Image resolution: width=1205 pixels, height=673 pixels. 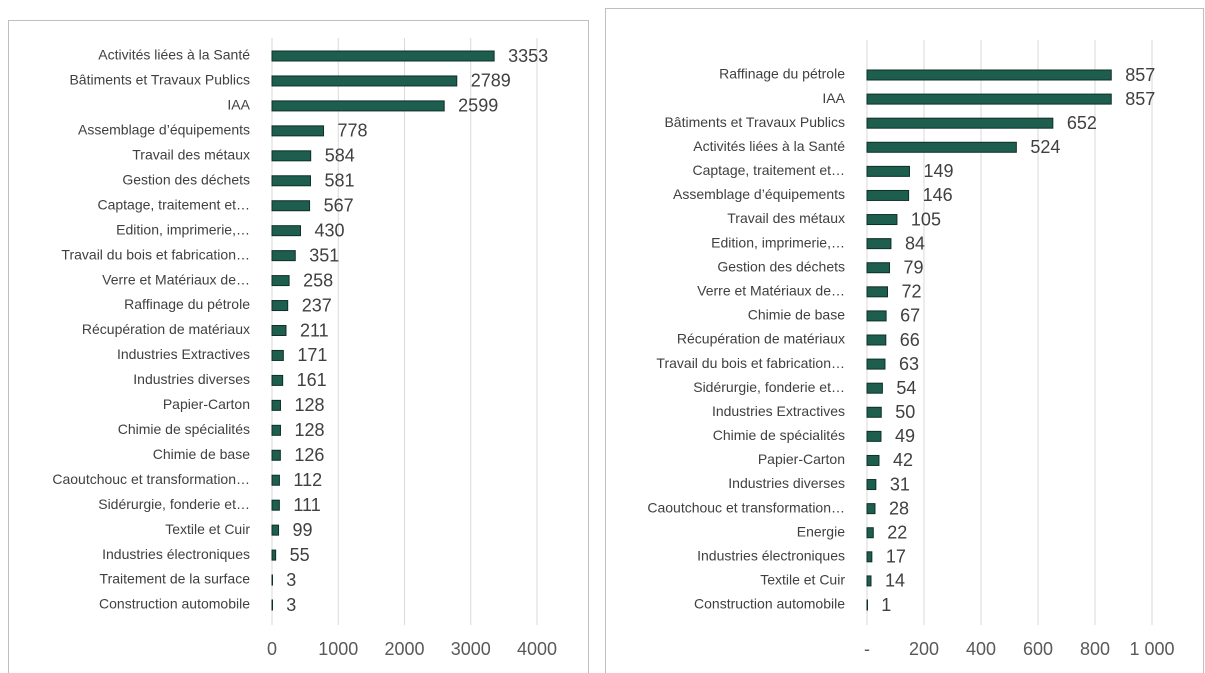 What do you see at coordinates (896, 557) in the screenshot?
I see `value-label: 17` at bounding box center [896, 557].